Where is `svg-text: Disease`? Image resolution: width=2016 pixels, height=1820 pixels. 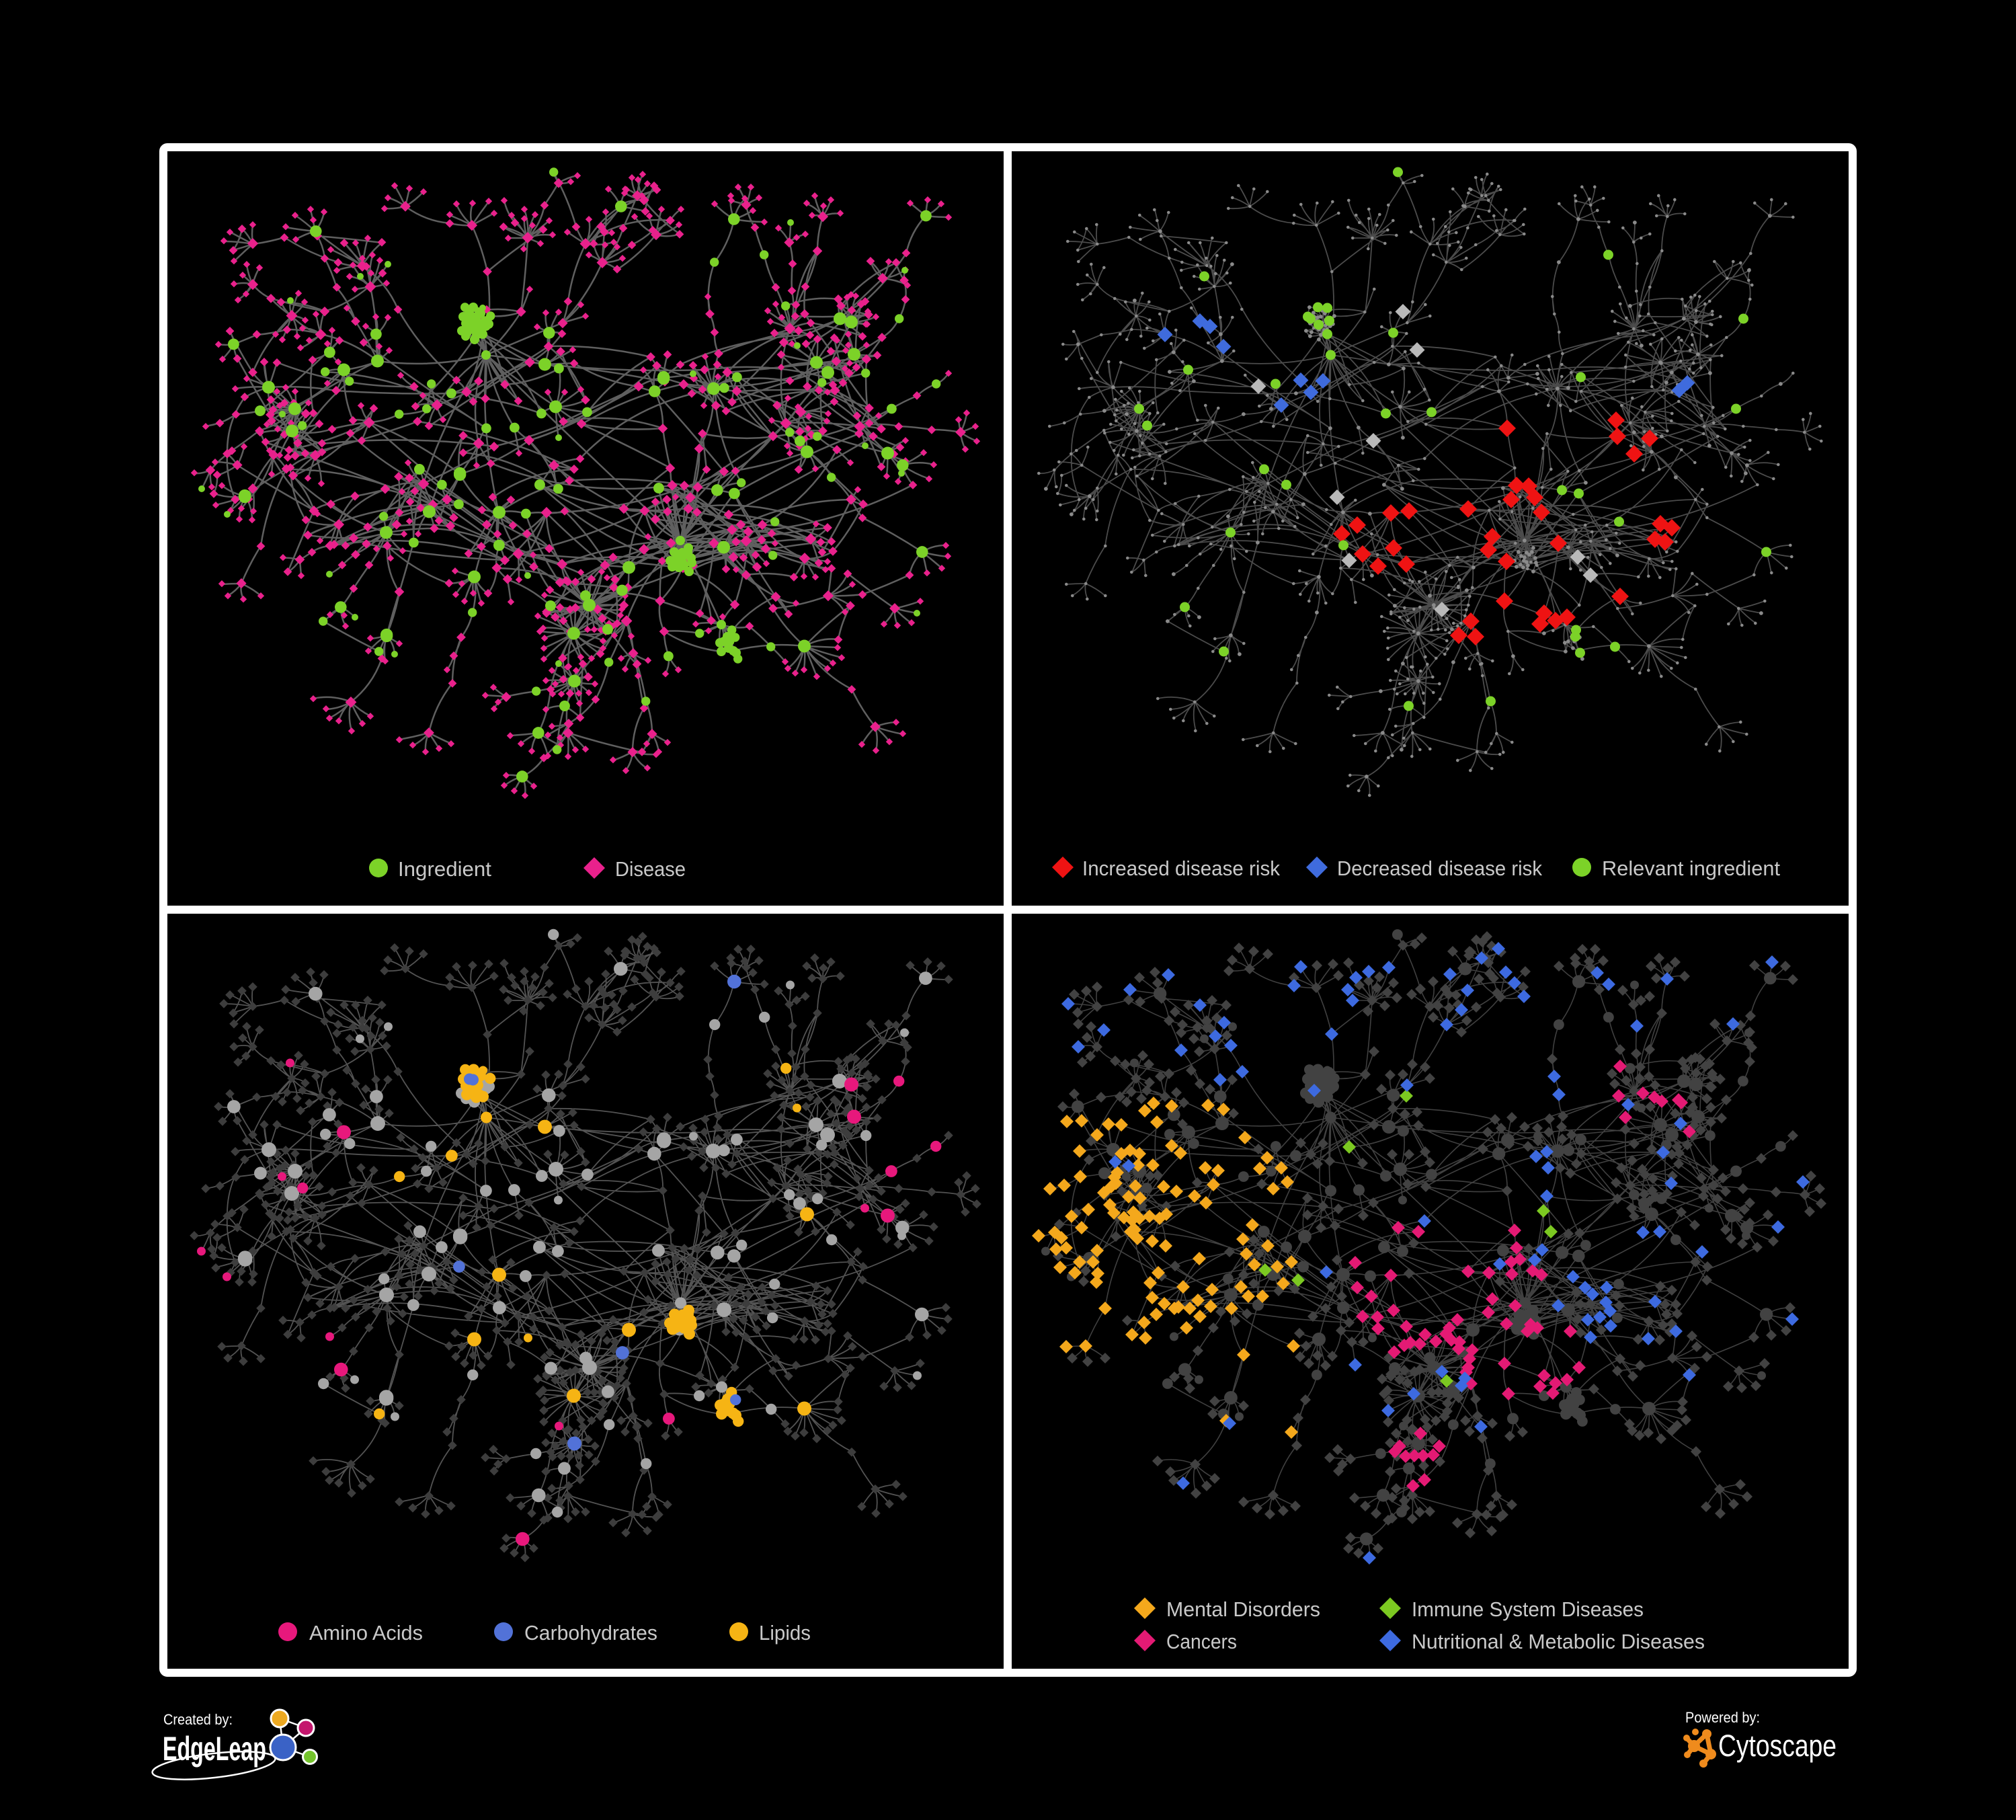
svg-text: Disease is located at coordinates (650, 869).